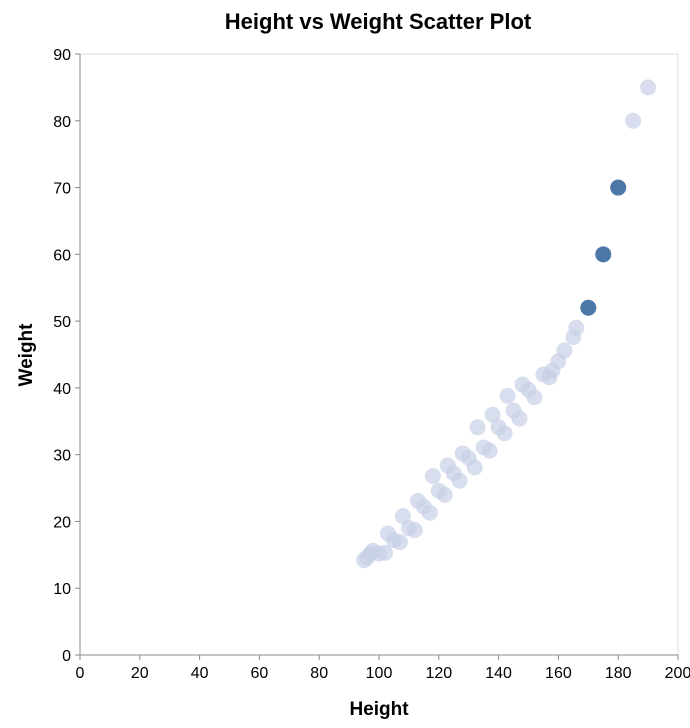  What do you see at coordinates (66, 356) in the screenshot?
I see `y-axis-ticks: 0 10 20 30 40 50 60 70 80 90` at bounding box center [66, 356].